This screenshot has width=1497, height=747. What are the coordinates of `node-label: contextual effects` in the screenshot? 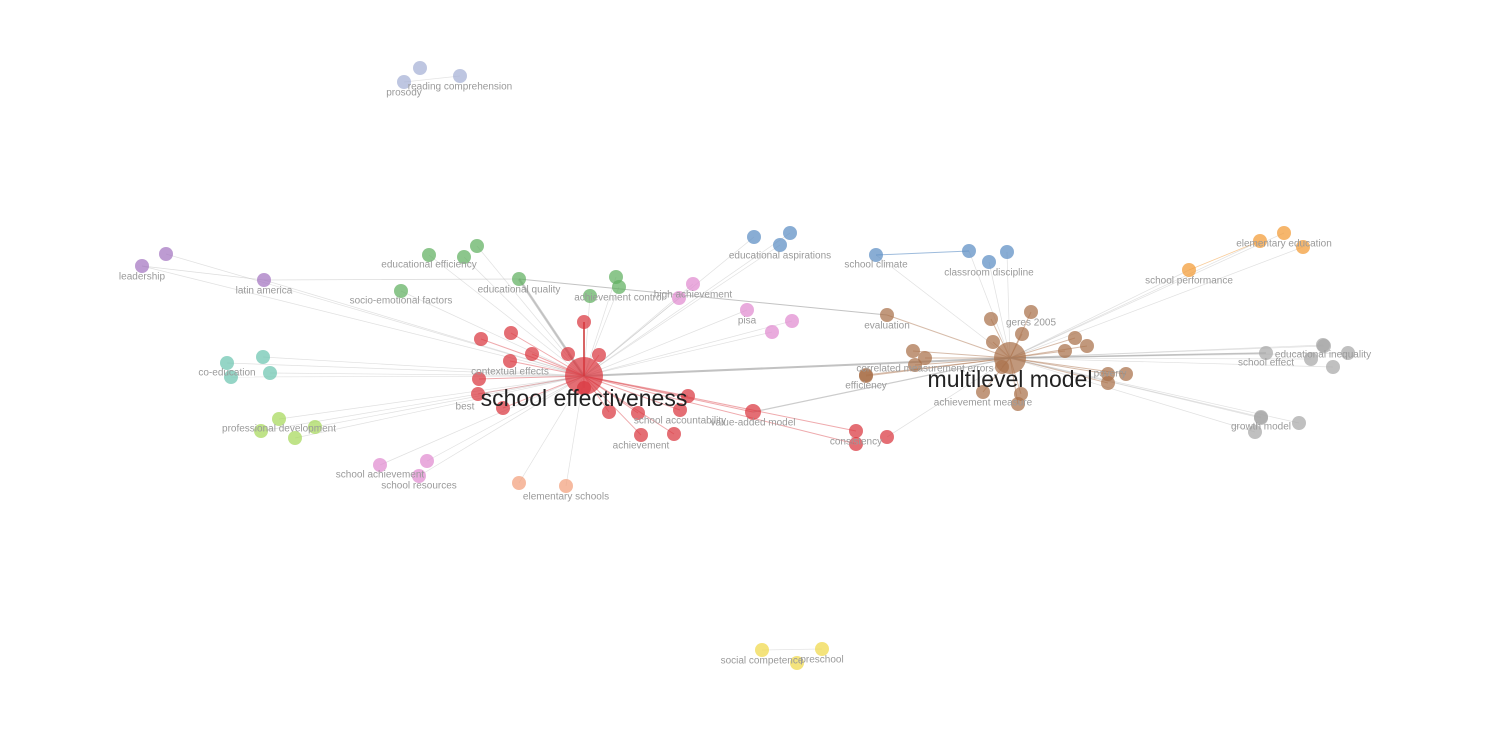 It's located at (510, 372).